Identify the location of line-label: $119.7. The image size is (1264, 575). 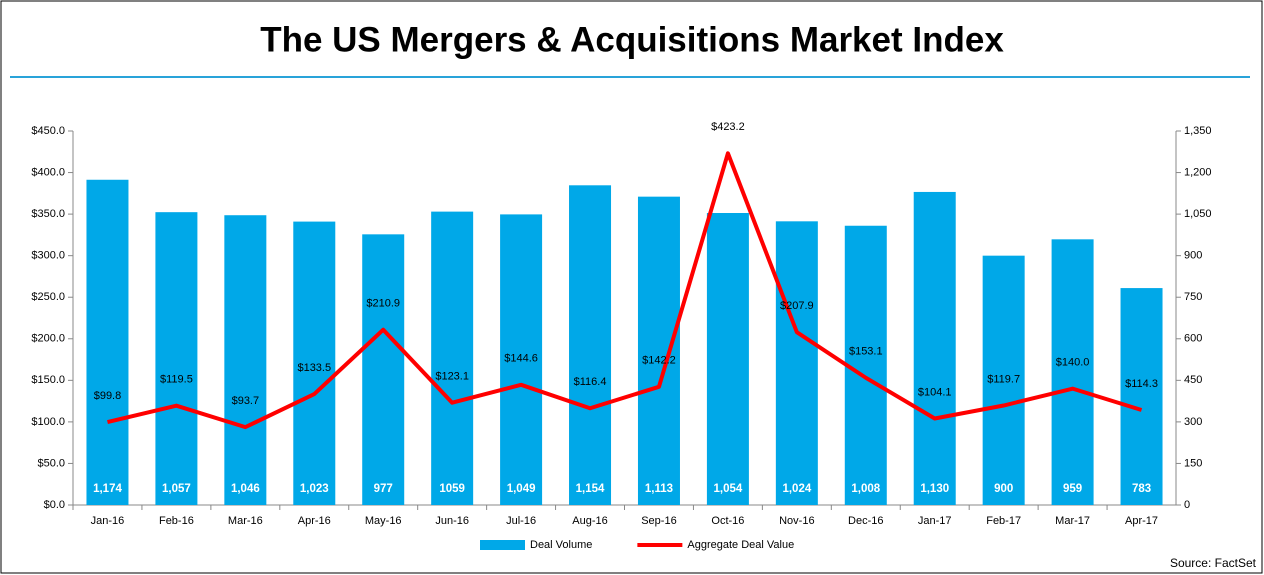
(1003, 379).